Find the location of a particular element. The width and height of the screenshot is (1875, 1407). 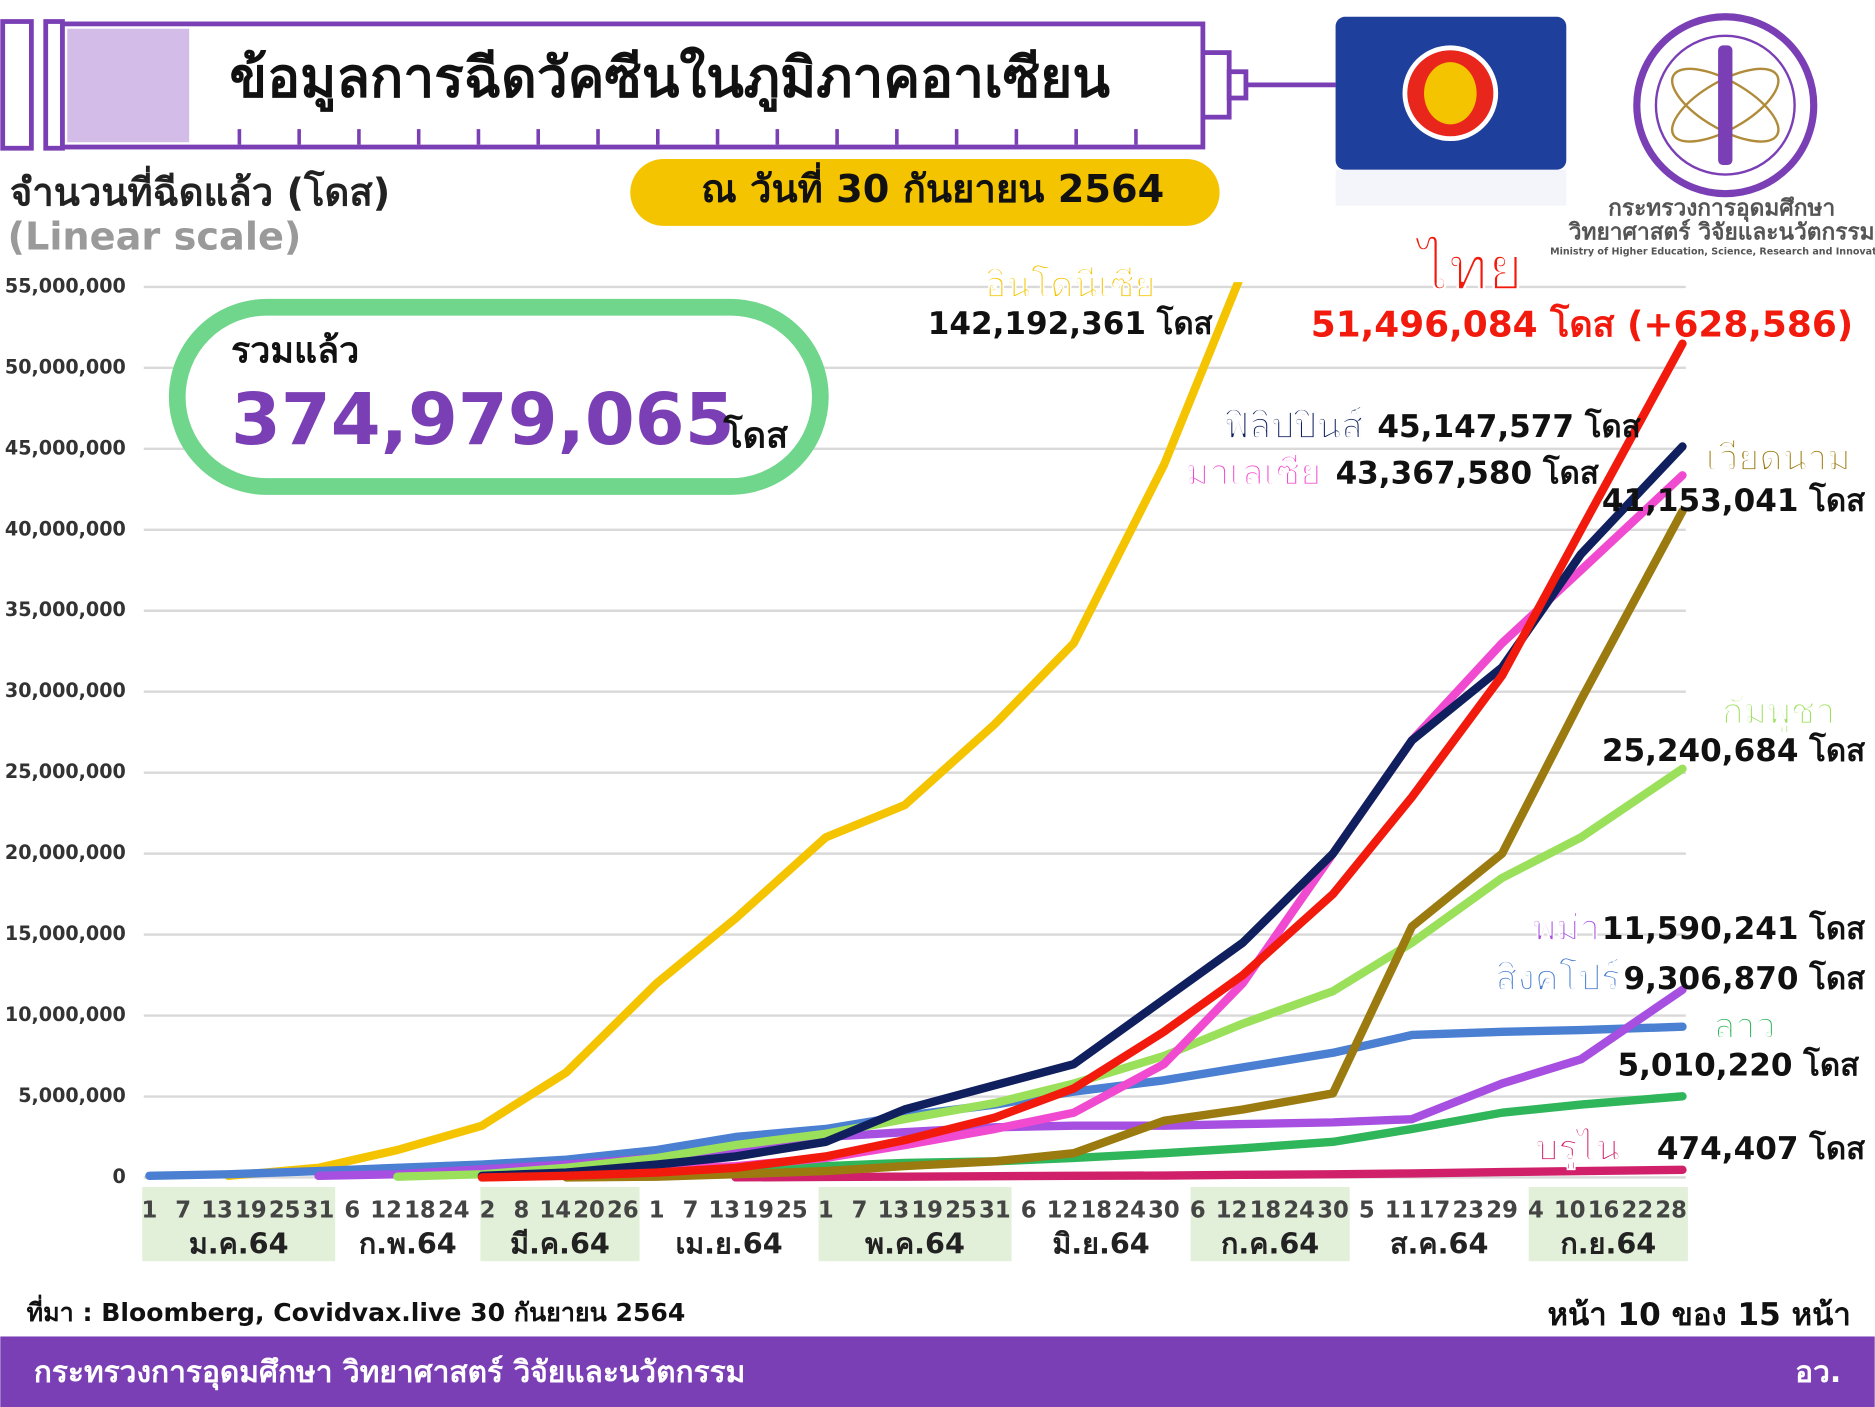

value-label: 5,010,220 โดส is located at coordinates (1739, 1064).